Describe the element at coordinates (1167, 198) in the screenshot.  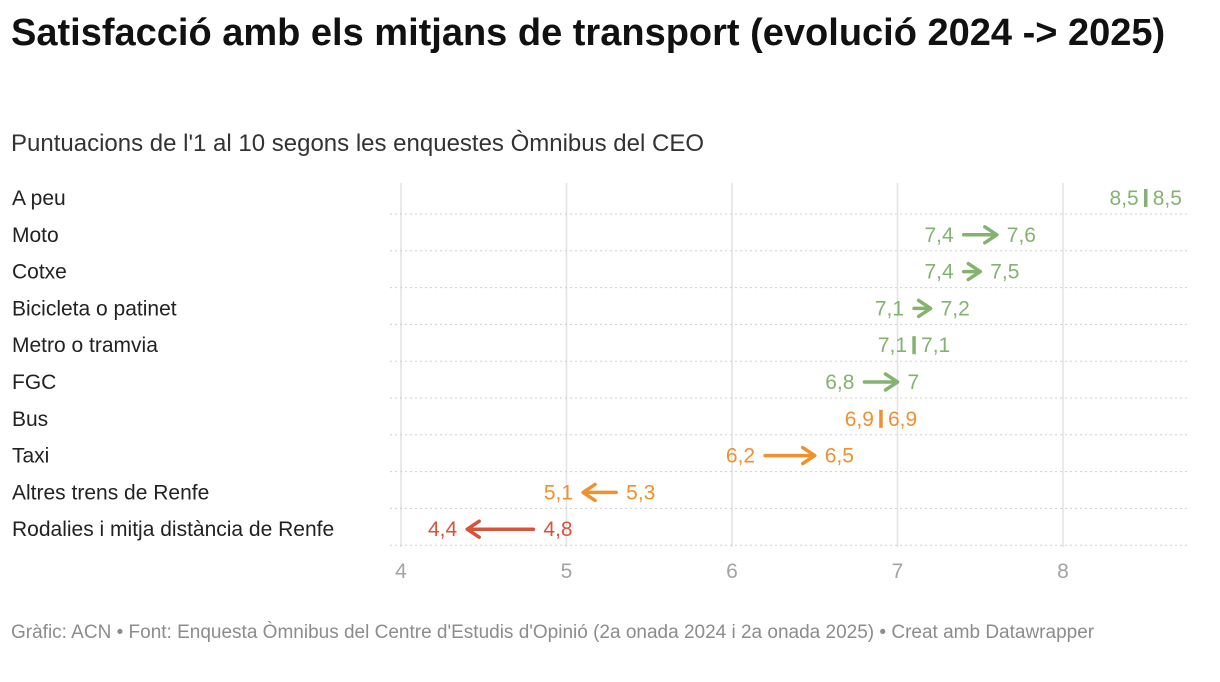
I see `value-label-2025: 8,5` at that location.